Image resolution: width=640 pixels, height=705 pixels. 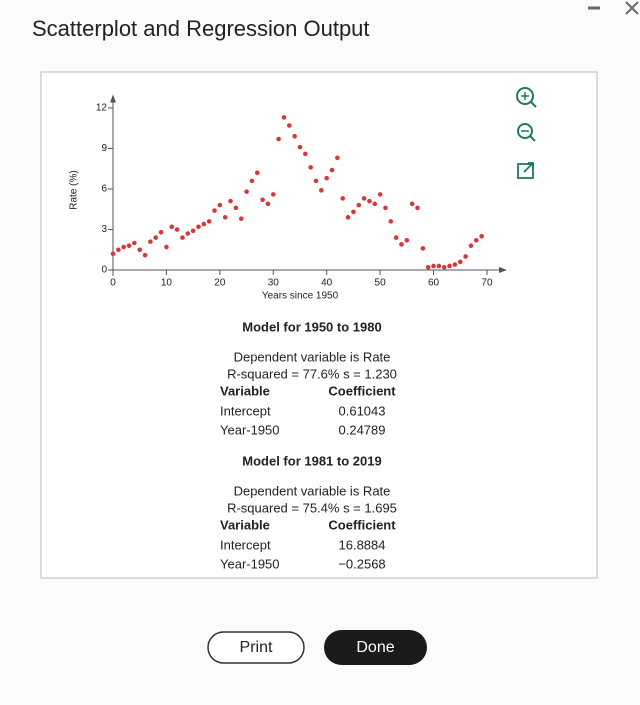 What do you see at coordinates (201, 28) in the screenshot?
I see `page-title: Scatterplot and Regression Output` at bounding box center [201, 28].